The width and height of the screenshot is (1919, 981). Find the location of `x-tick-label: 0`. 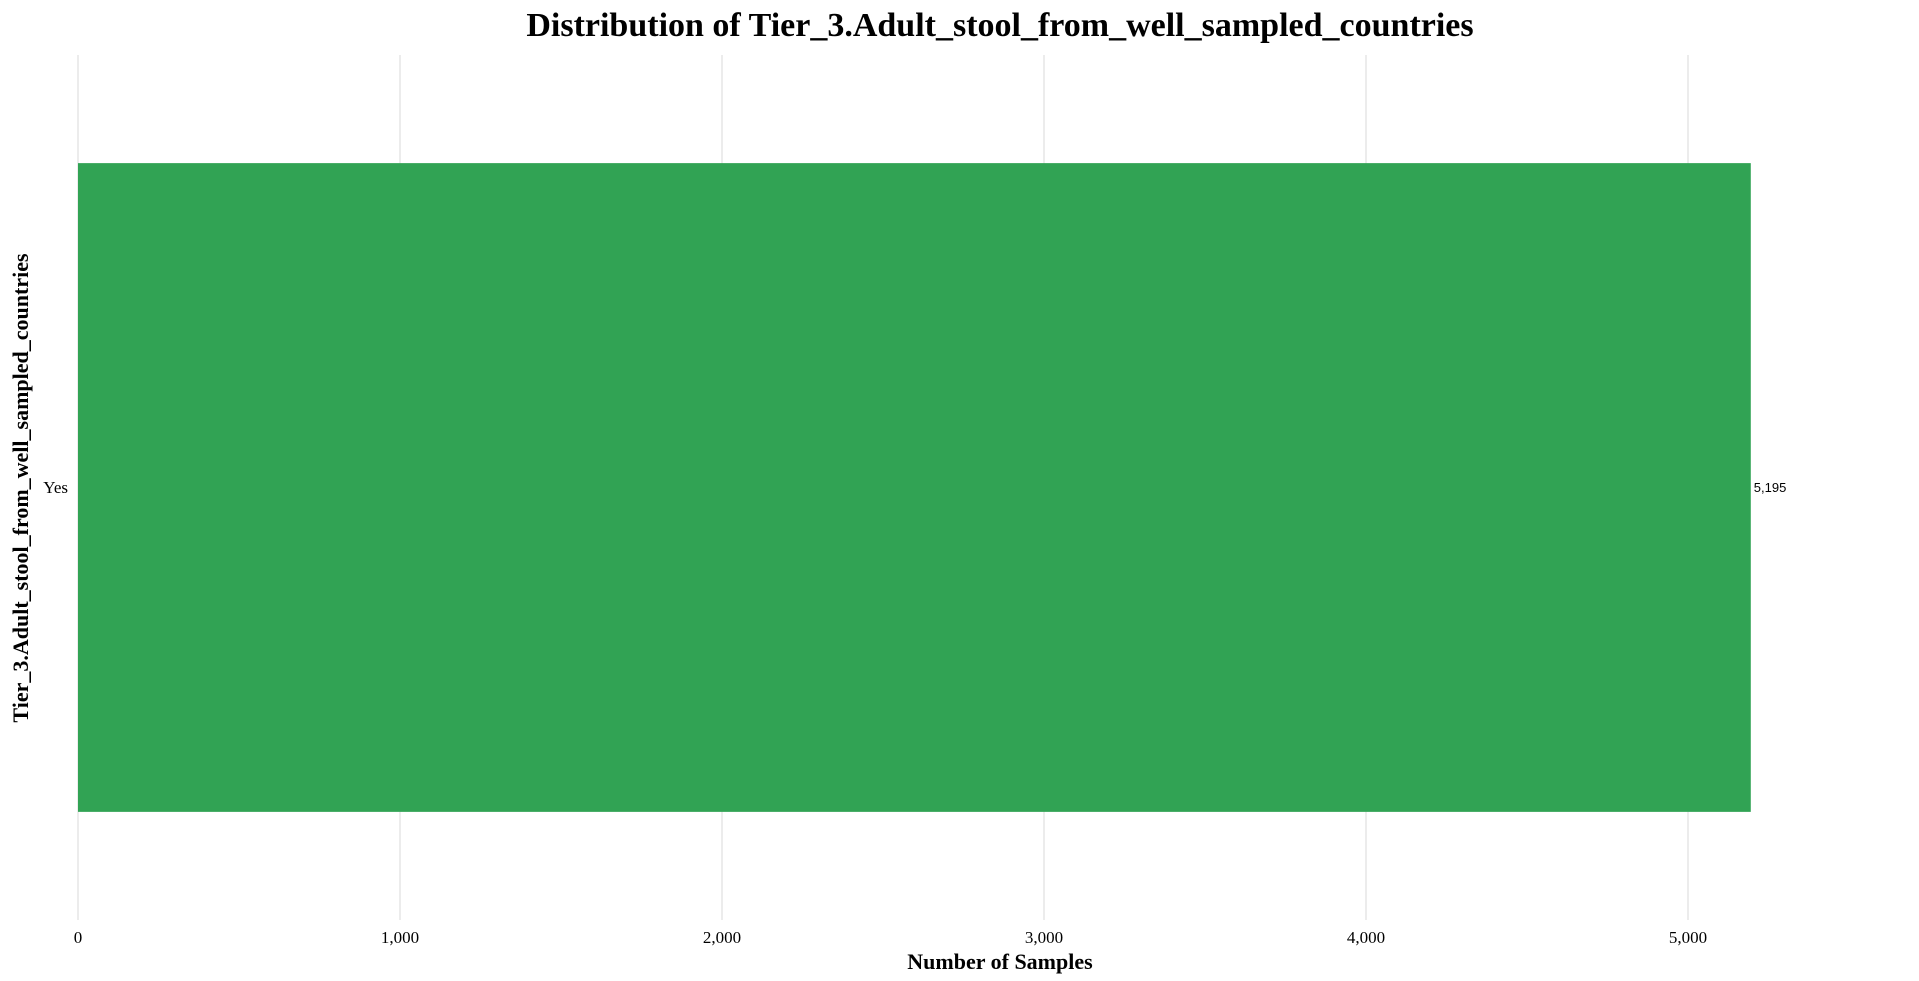

x-tick-label: 0 is located at coordinates (78, 937).